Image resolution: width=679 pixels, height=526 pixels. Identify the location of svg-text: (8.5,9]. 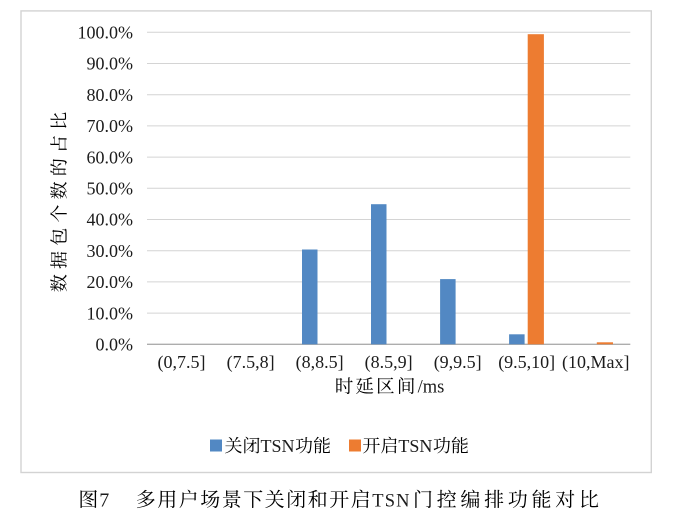
(389, 362).